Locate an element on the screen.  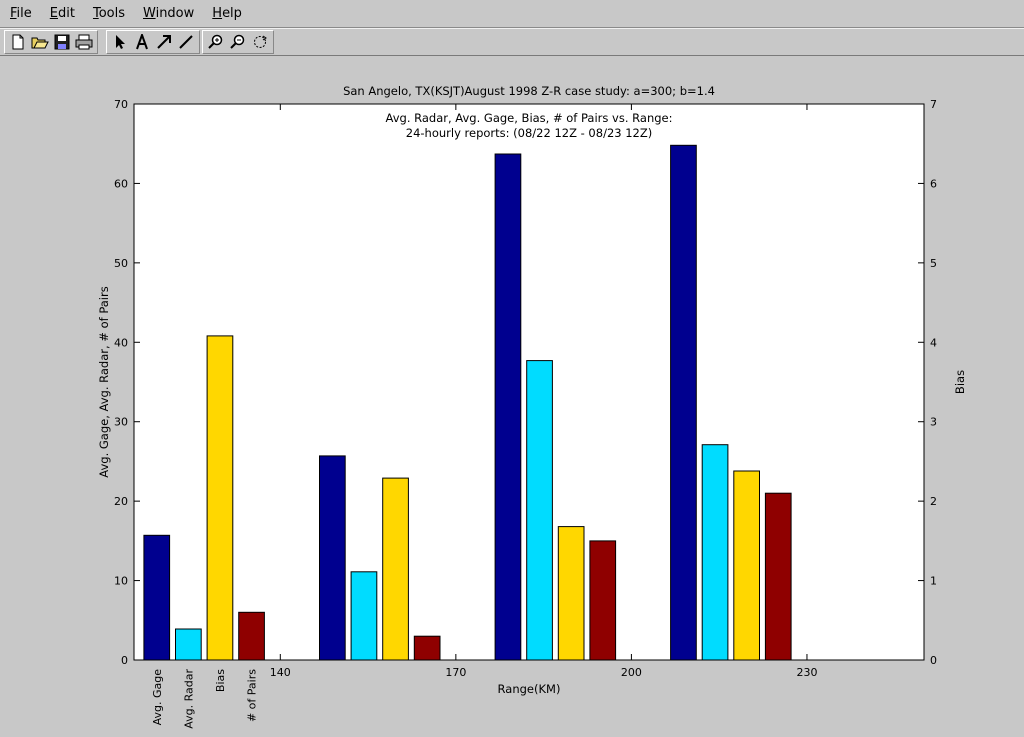
zoom-in-icon is located at coordinates (216, 42).